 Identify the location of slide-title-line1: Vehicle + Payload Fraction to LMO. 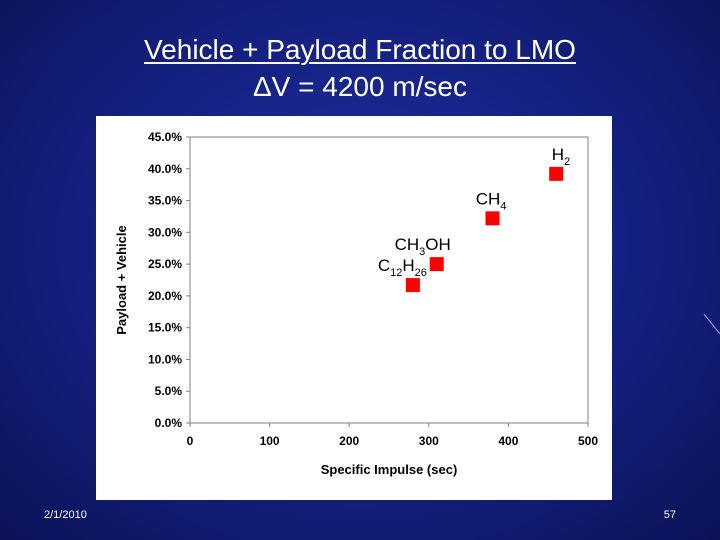
(360, 49).